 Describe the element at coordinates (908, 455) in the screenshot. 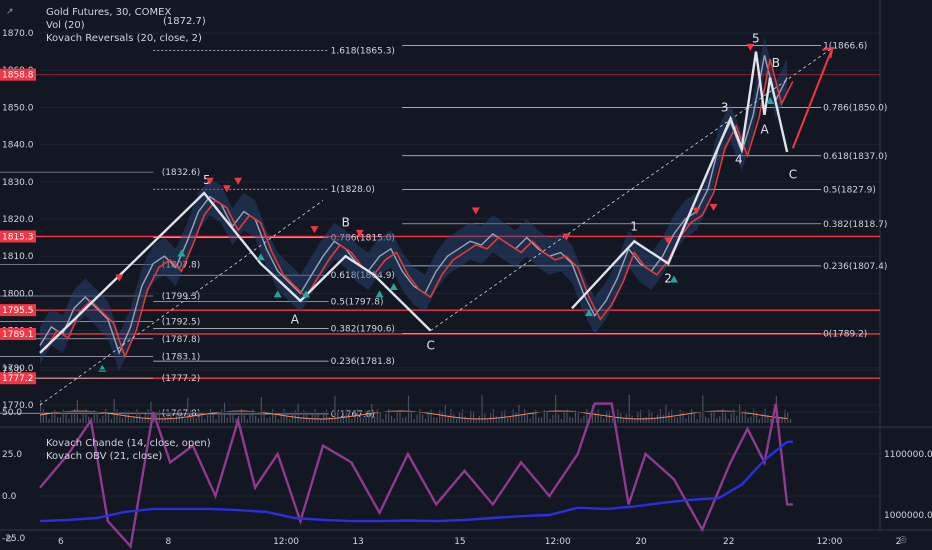

I see `obv-tick-label: 1100000.0` at that location.